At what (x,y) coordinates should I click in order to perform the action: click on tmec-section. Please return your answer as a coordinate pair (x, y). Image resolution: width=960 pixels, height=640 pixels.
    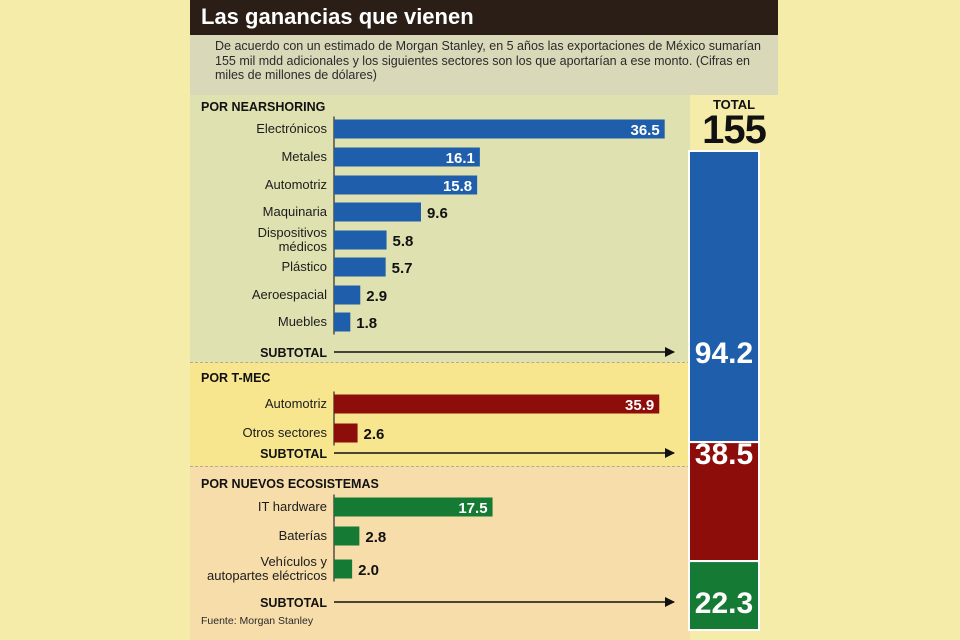
    Looking at the image, I should click on (440, 414).